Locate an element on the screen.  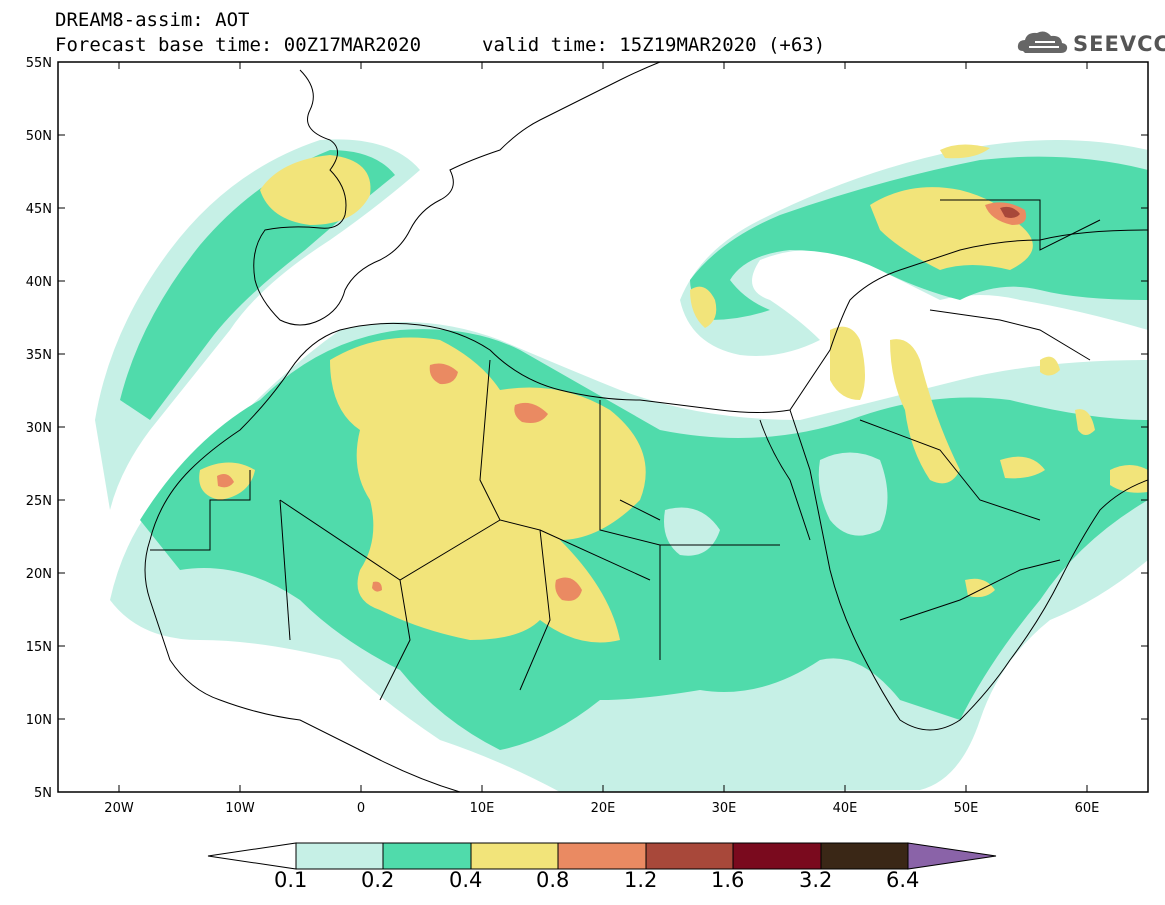
lat-tick-label: 15N is located at coordinates (39, 647).